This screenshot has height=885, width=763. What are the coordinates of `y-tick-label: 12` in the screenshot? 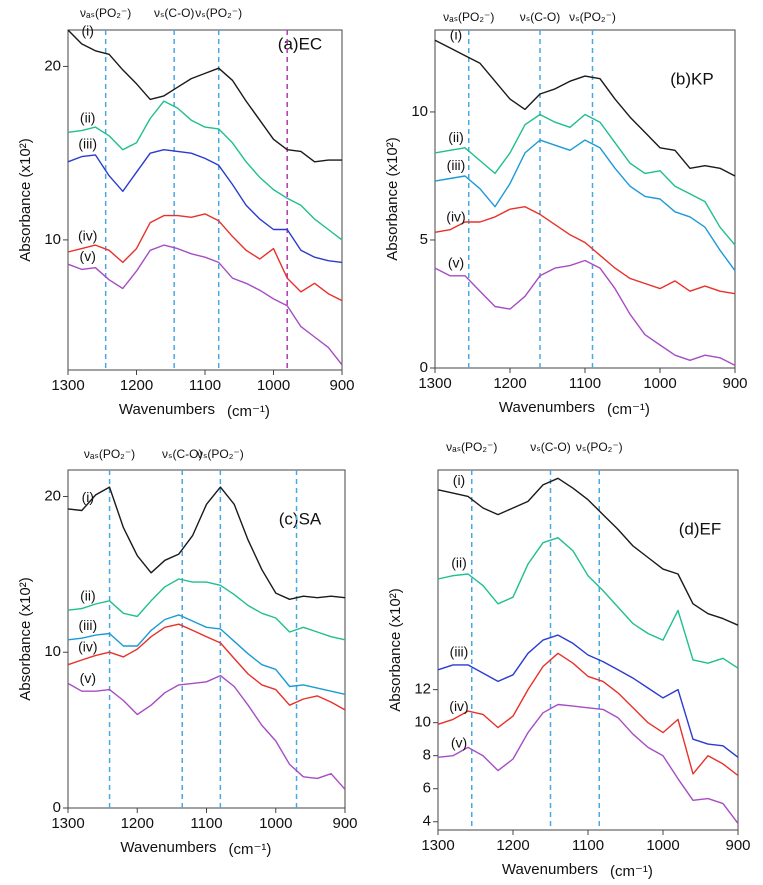 It's located at (422, 689).